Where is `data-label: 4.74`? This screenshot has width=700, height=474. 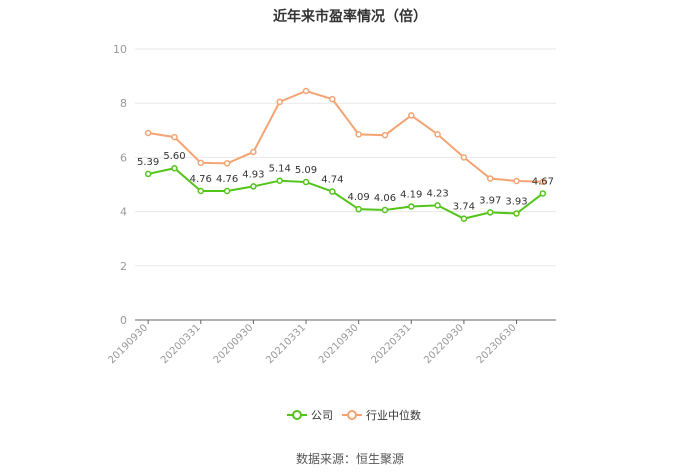
data-label: 4.74 is located at coordinates (332, 180).